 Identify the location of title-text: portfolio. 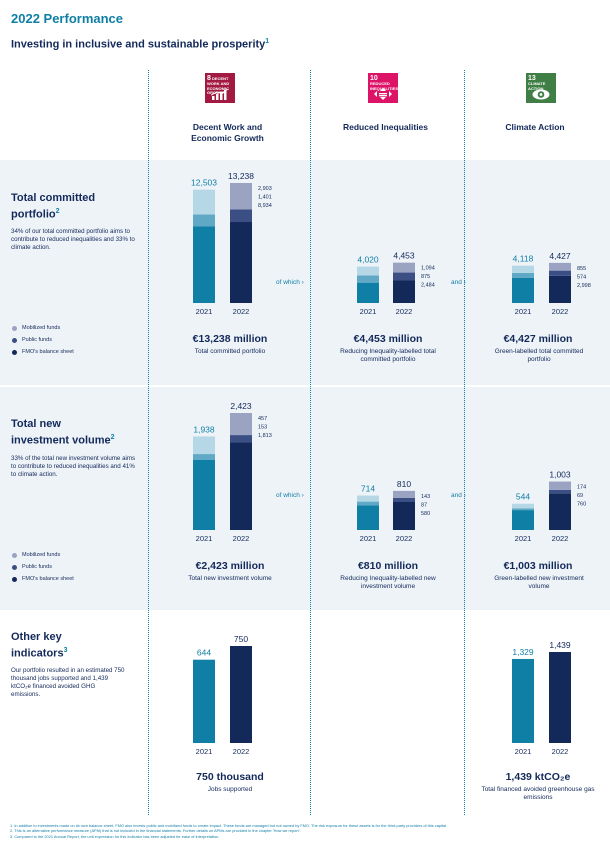
(33, 214).